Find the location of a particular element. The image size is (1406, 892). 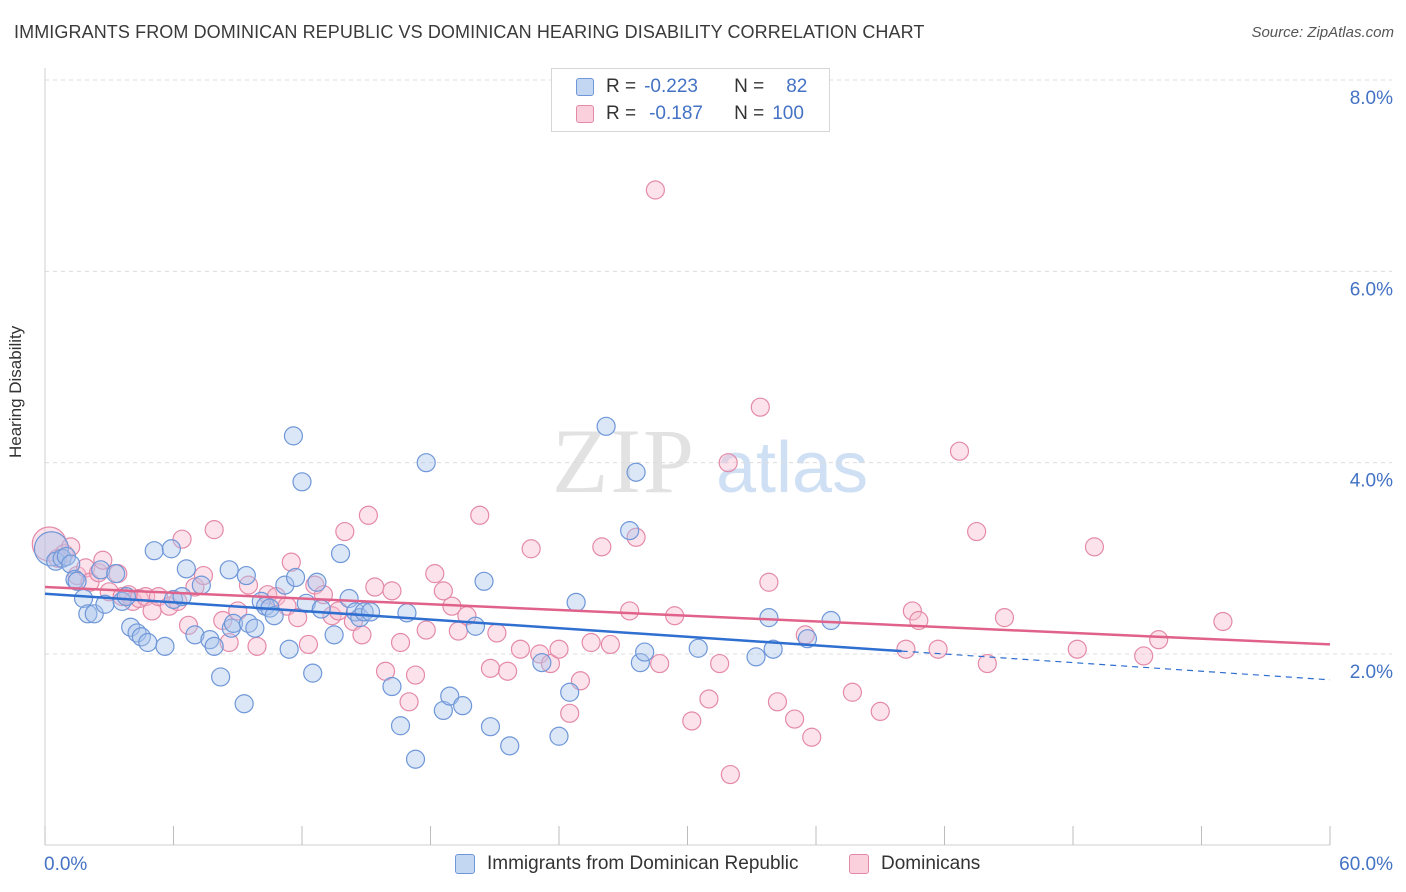

watermark-zip: ZIP is located at coordinates (624, 461).